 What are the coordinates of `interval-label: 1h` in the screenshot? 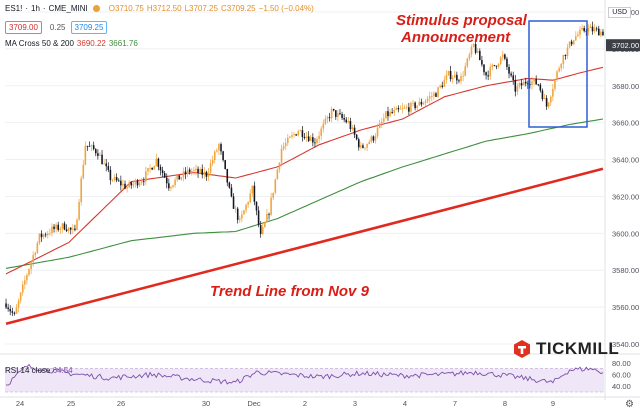 It's located at (35, 8).